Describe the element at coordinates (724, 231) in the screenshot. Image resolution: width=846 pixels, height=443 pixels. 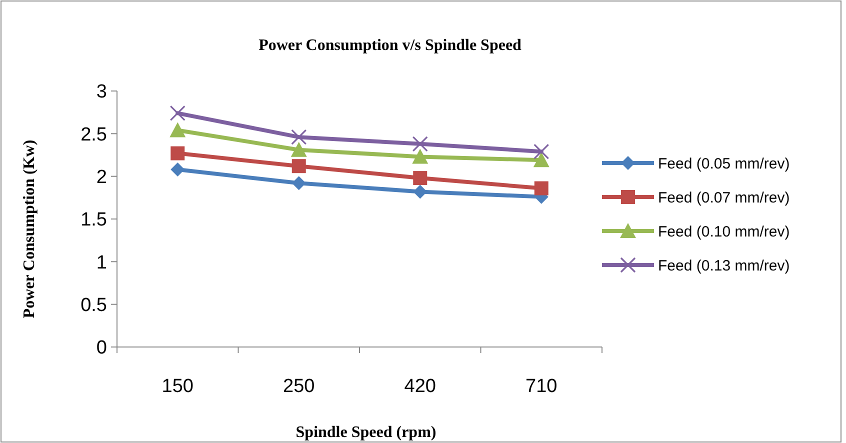
I see `legend-label: Feed (0.10 mm/rev)` at that location.